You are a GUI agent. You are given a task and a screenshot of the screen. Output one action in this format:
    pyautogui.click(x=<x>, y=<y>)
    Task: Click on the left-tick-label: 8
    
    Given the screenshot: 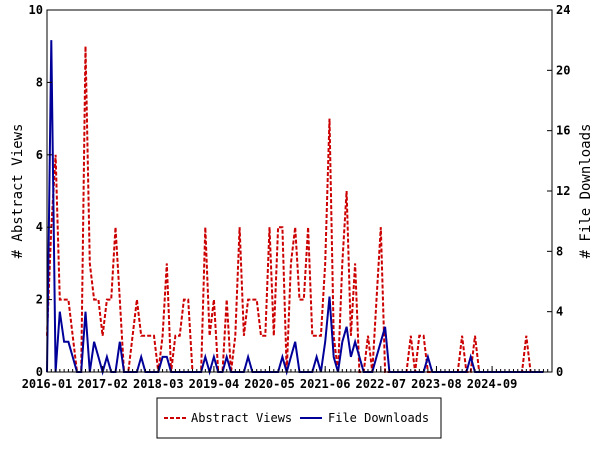 What is the action you would take?
    pyautogui.click(x=39, y=82)
    